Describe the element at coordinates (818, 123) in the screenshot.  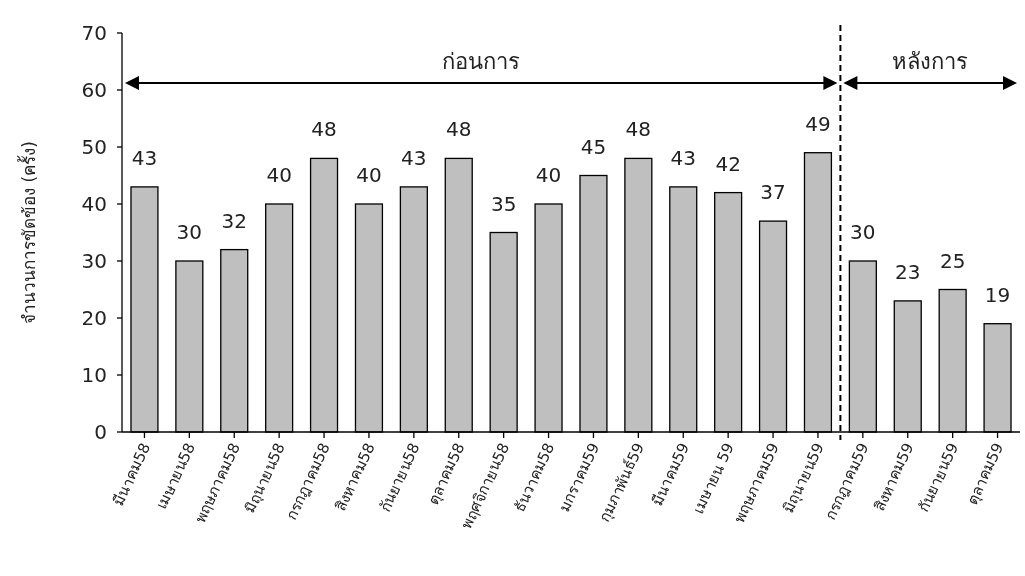
I see `data-label: 49` at that location.